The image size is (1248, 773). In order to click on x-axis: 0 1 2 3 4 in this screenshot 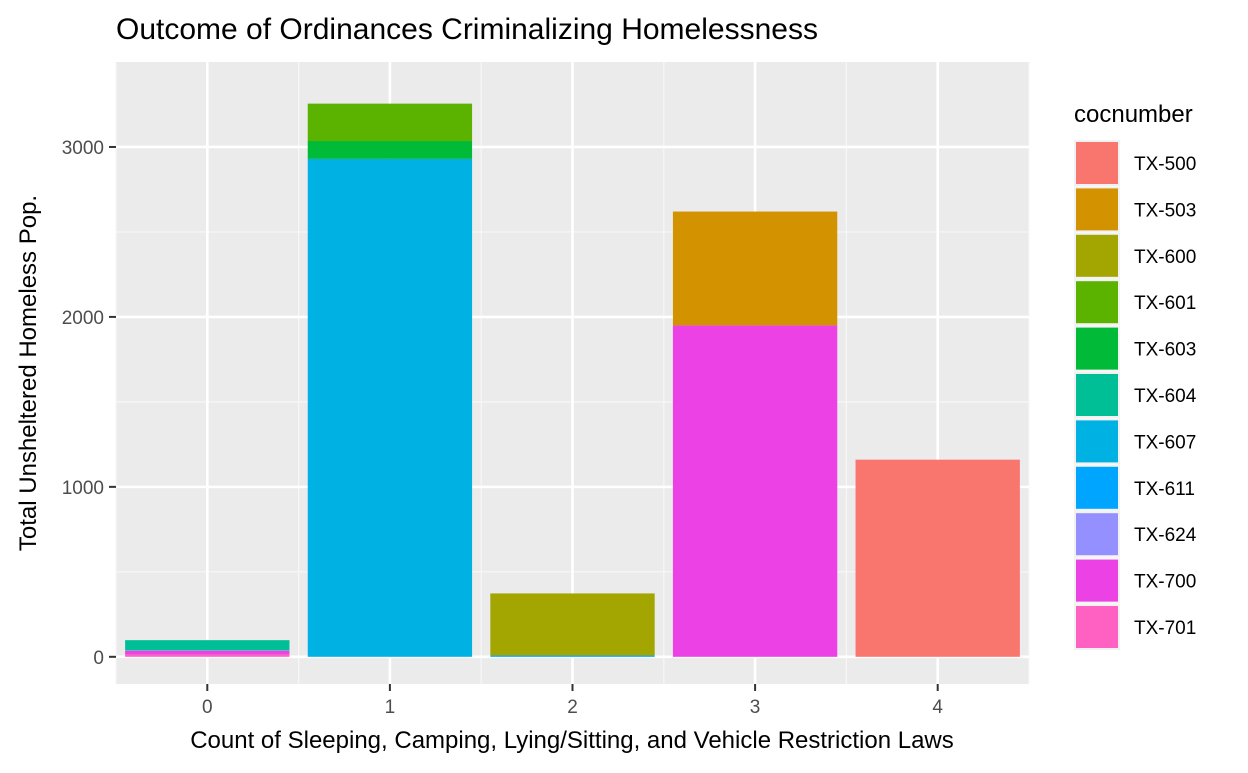, I will do `click(572, 701)`.